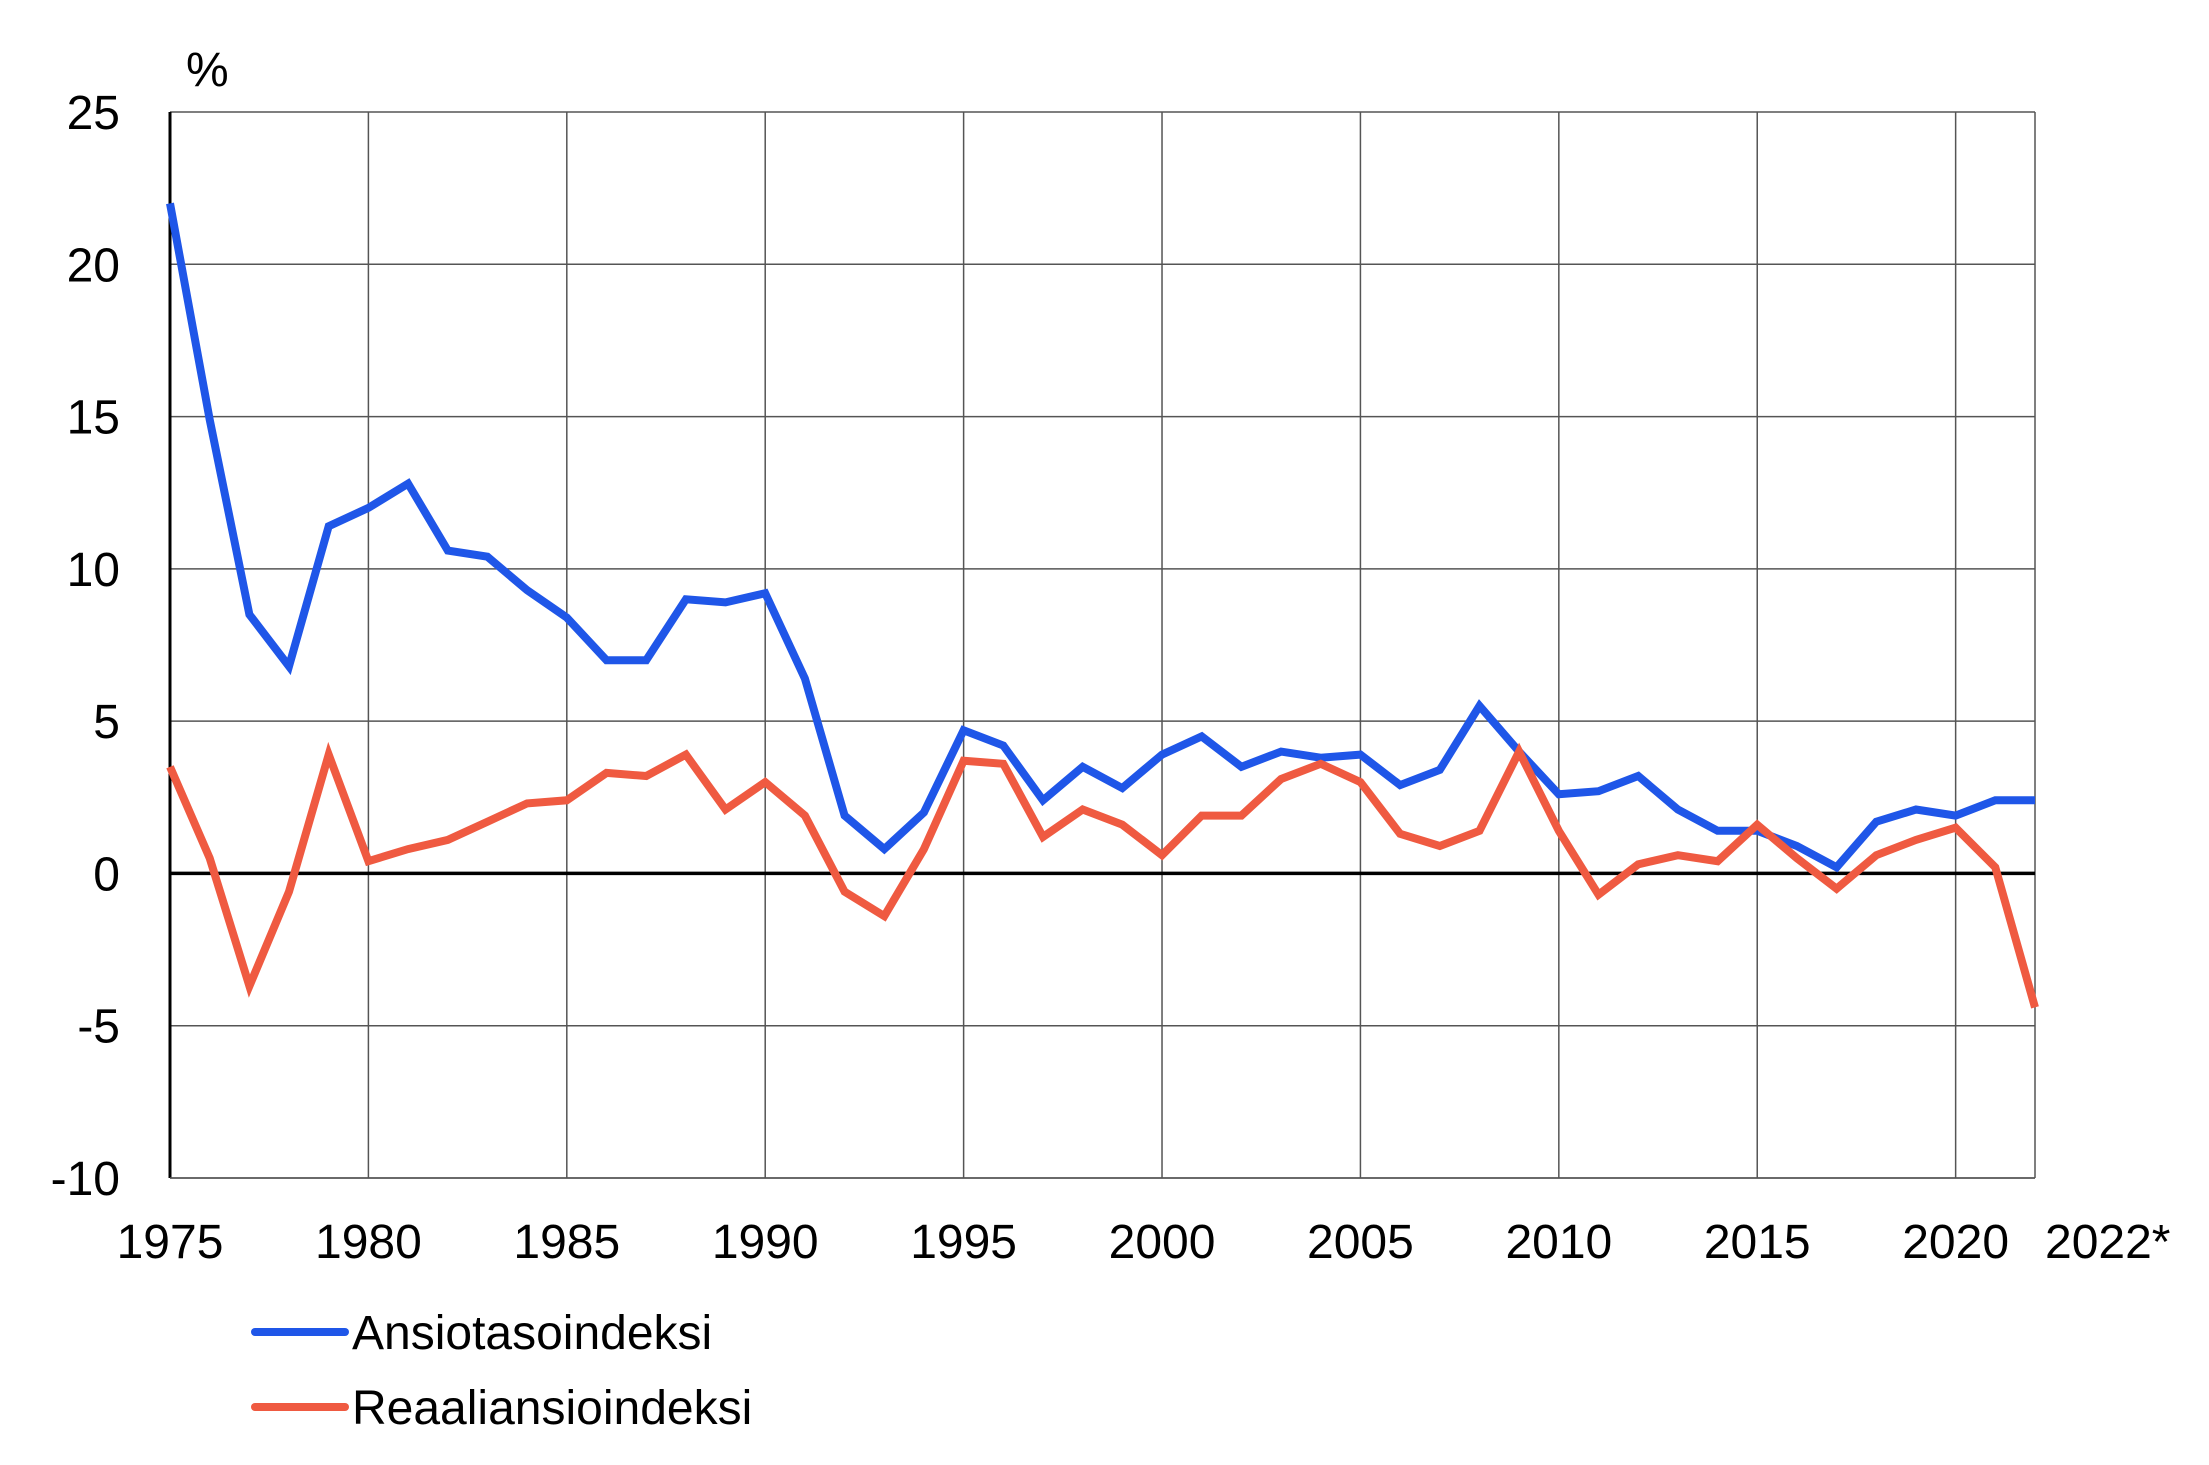  What do you see at coordinates (2107, 1242) in the screenshot?
I see `x-tick-label: 2022*` at bounding box center [2107, 1242].